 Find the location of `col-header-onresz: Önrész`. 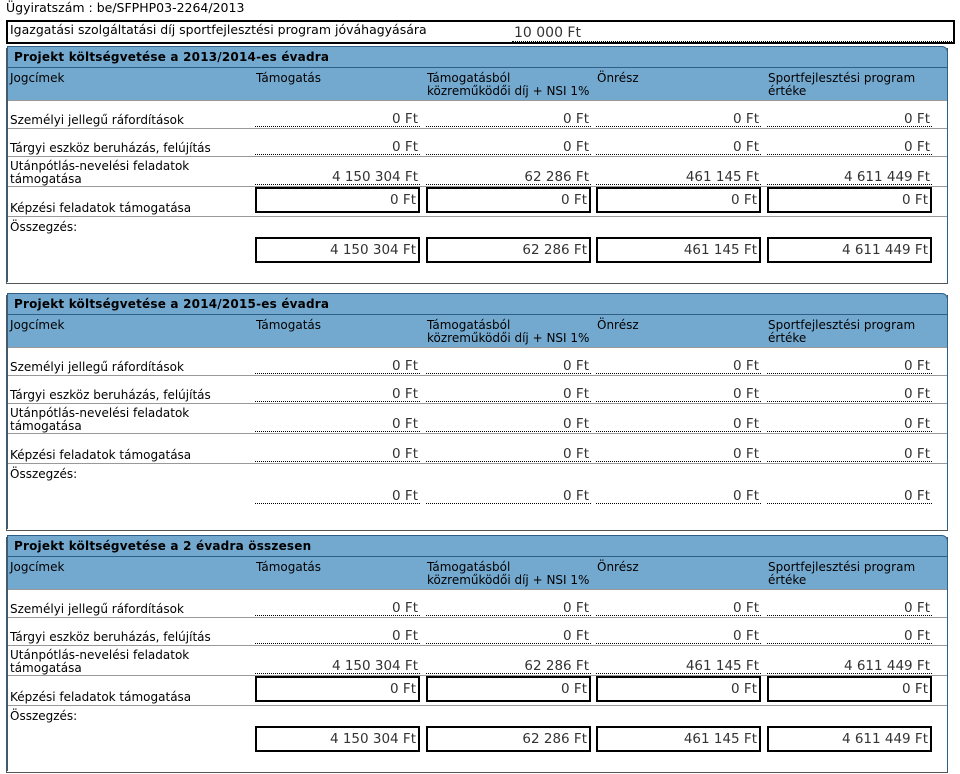

col-header-onresz: Önrész is located at coordinates (618, 325).